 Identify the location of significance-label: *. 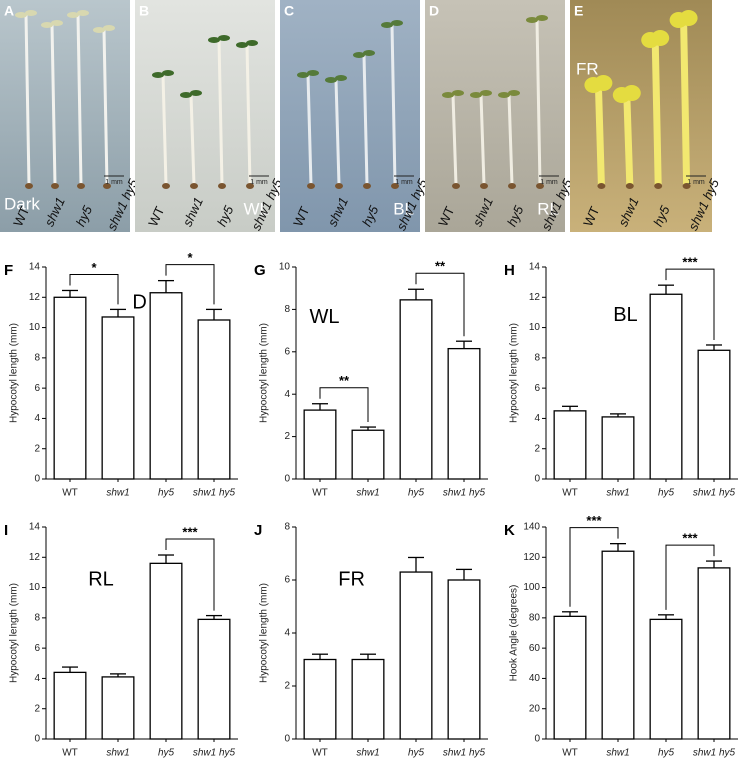
(94, 267).